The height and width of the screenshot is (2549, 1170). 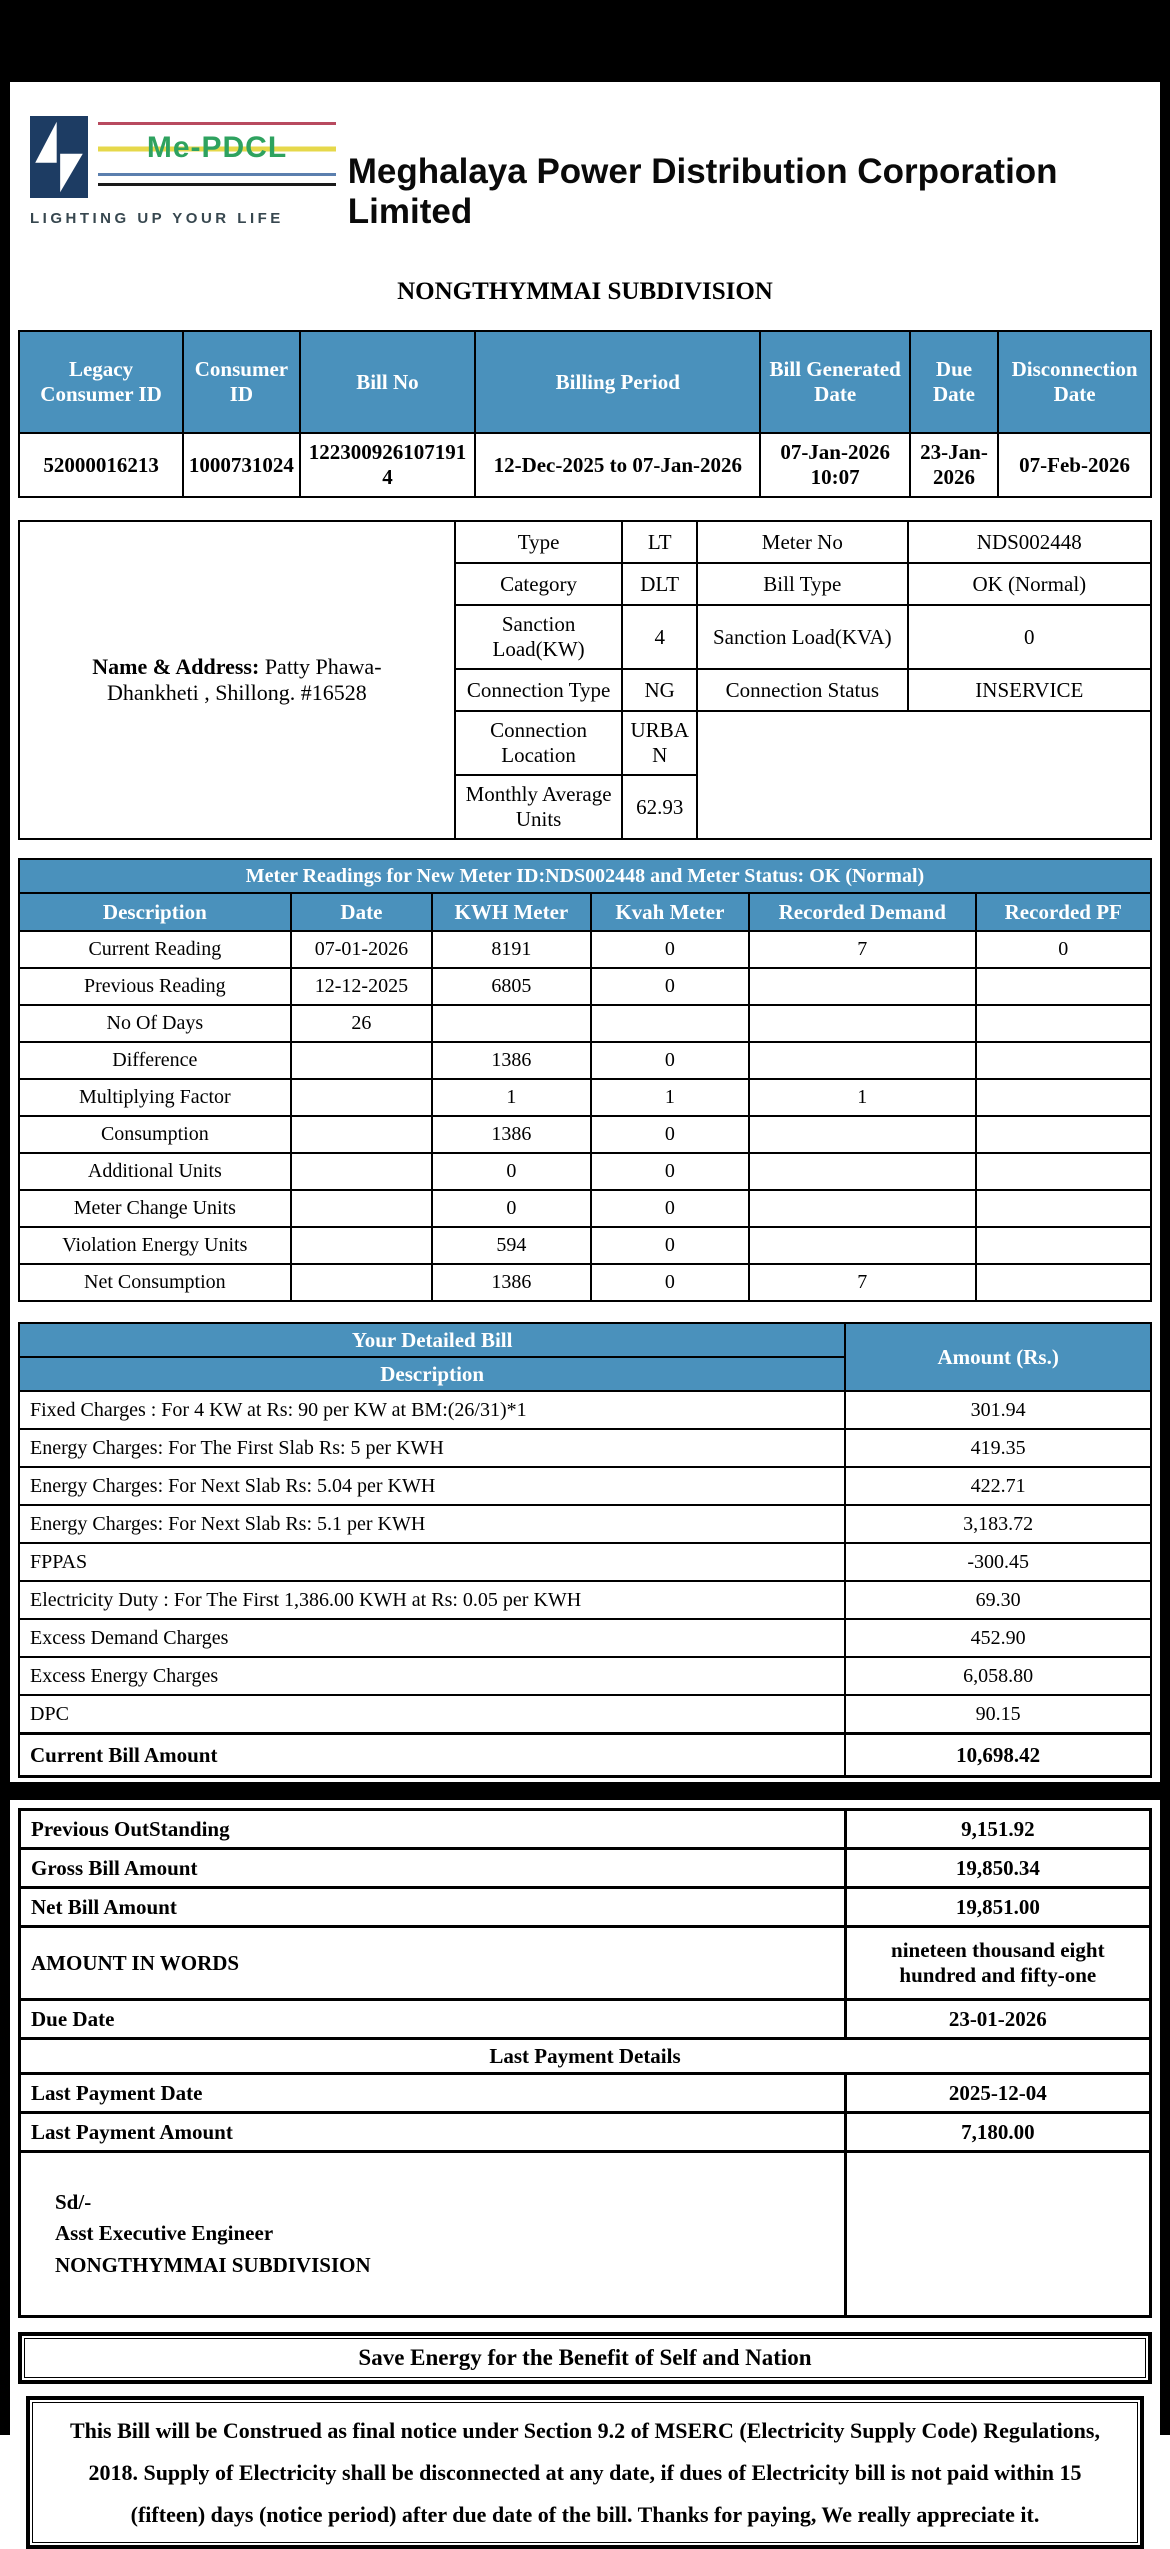 What do you see at coordinates (387, 465) in the screenshot?
I see `bill-no: 1223009261071914` at bounding box center [387, 465].